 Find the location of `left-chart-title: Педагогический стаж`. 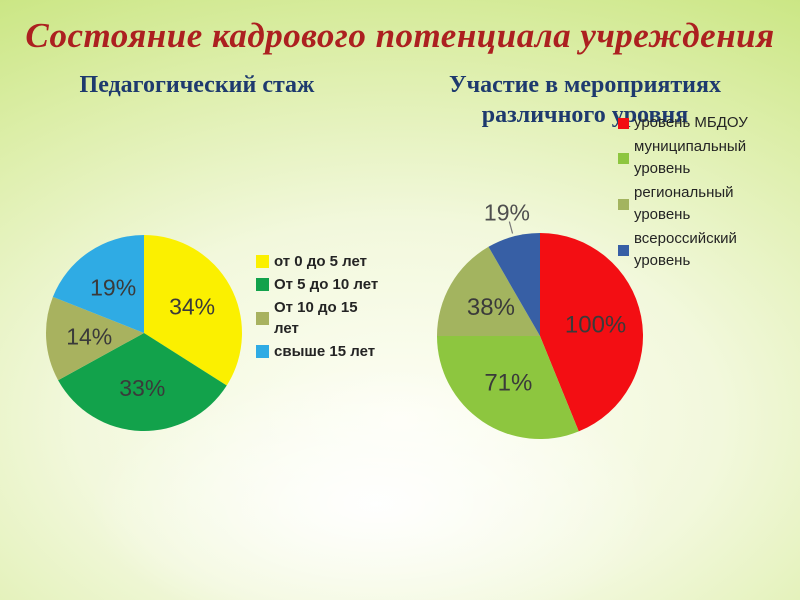

left-chart-title: Педагогический стаж is located at coordinates (197, 85).